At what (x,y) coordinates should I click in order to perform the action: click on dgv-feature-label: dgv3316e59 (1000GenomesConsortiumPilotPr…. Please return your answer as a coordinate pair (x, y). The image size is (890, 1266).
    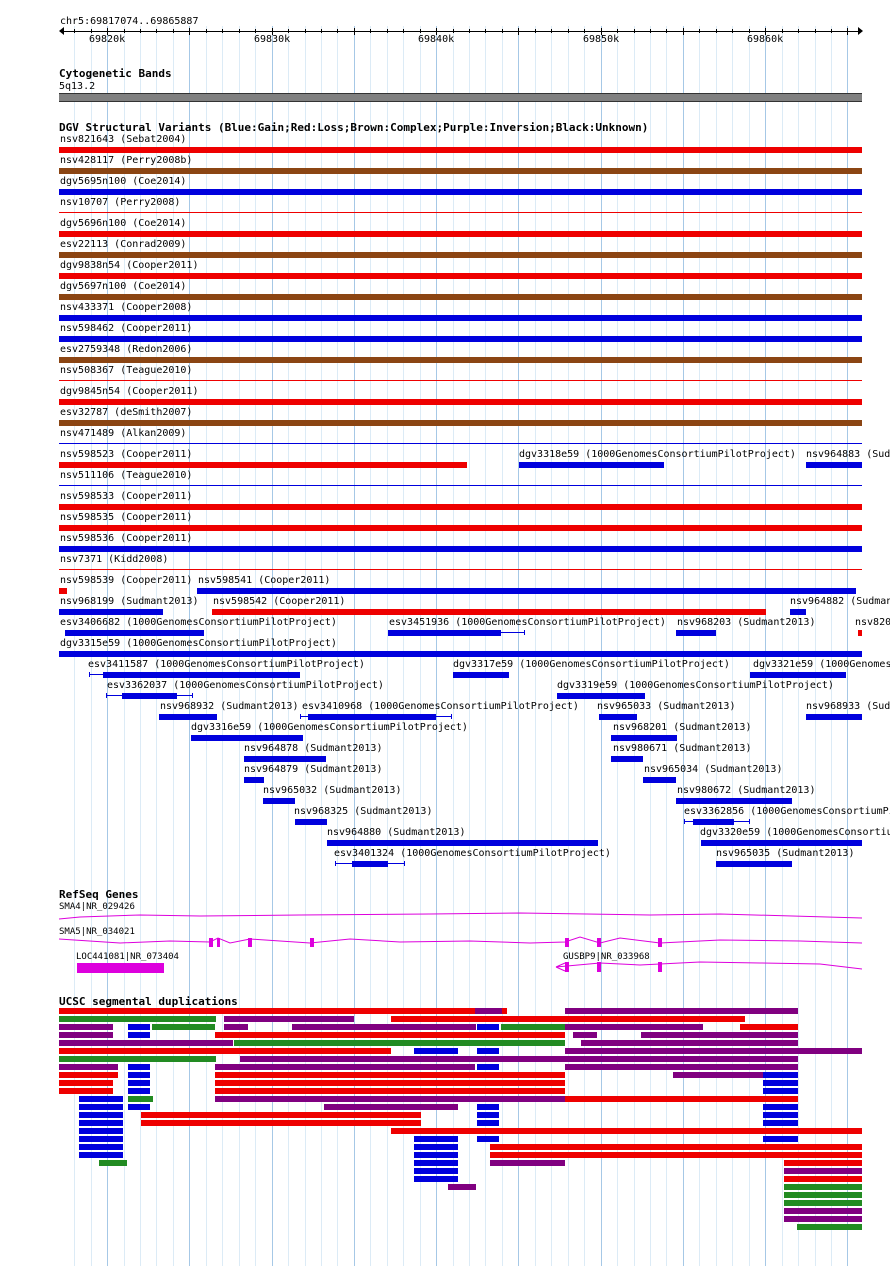
    Looking at the image, I should click on (329, 727).